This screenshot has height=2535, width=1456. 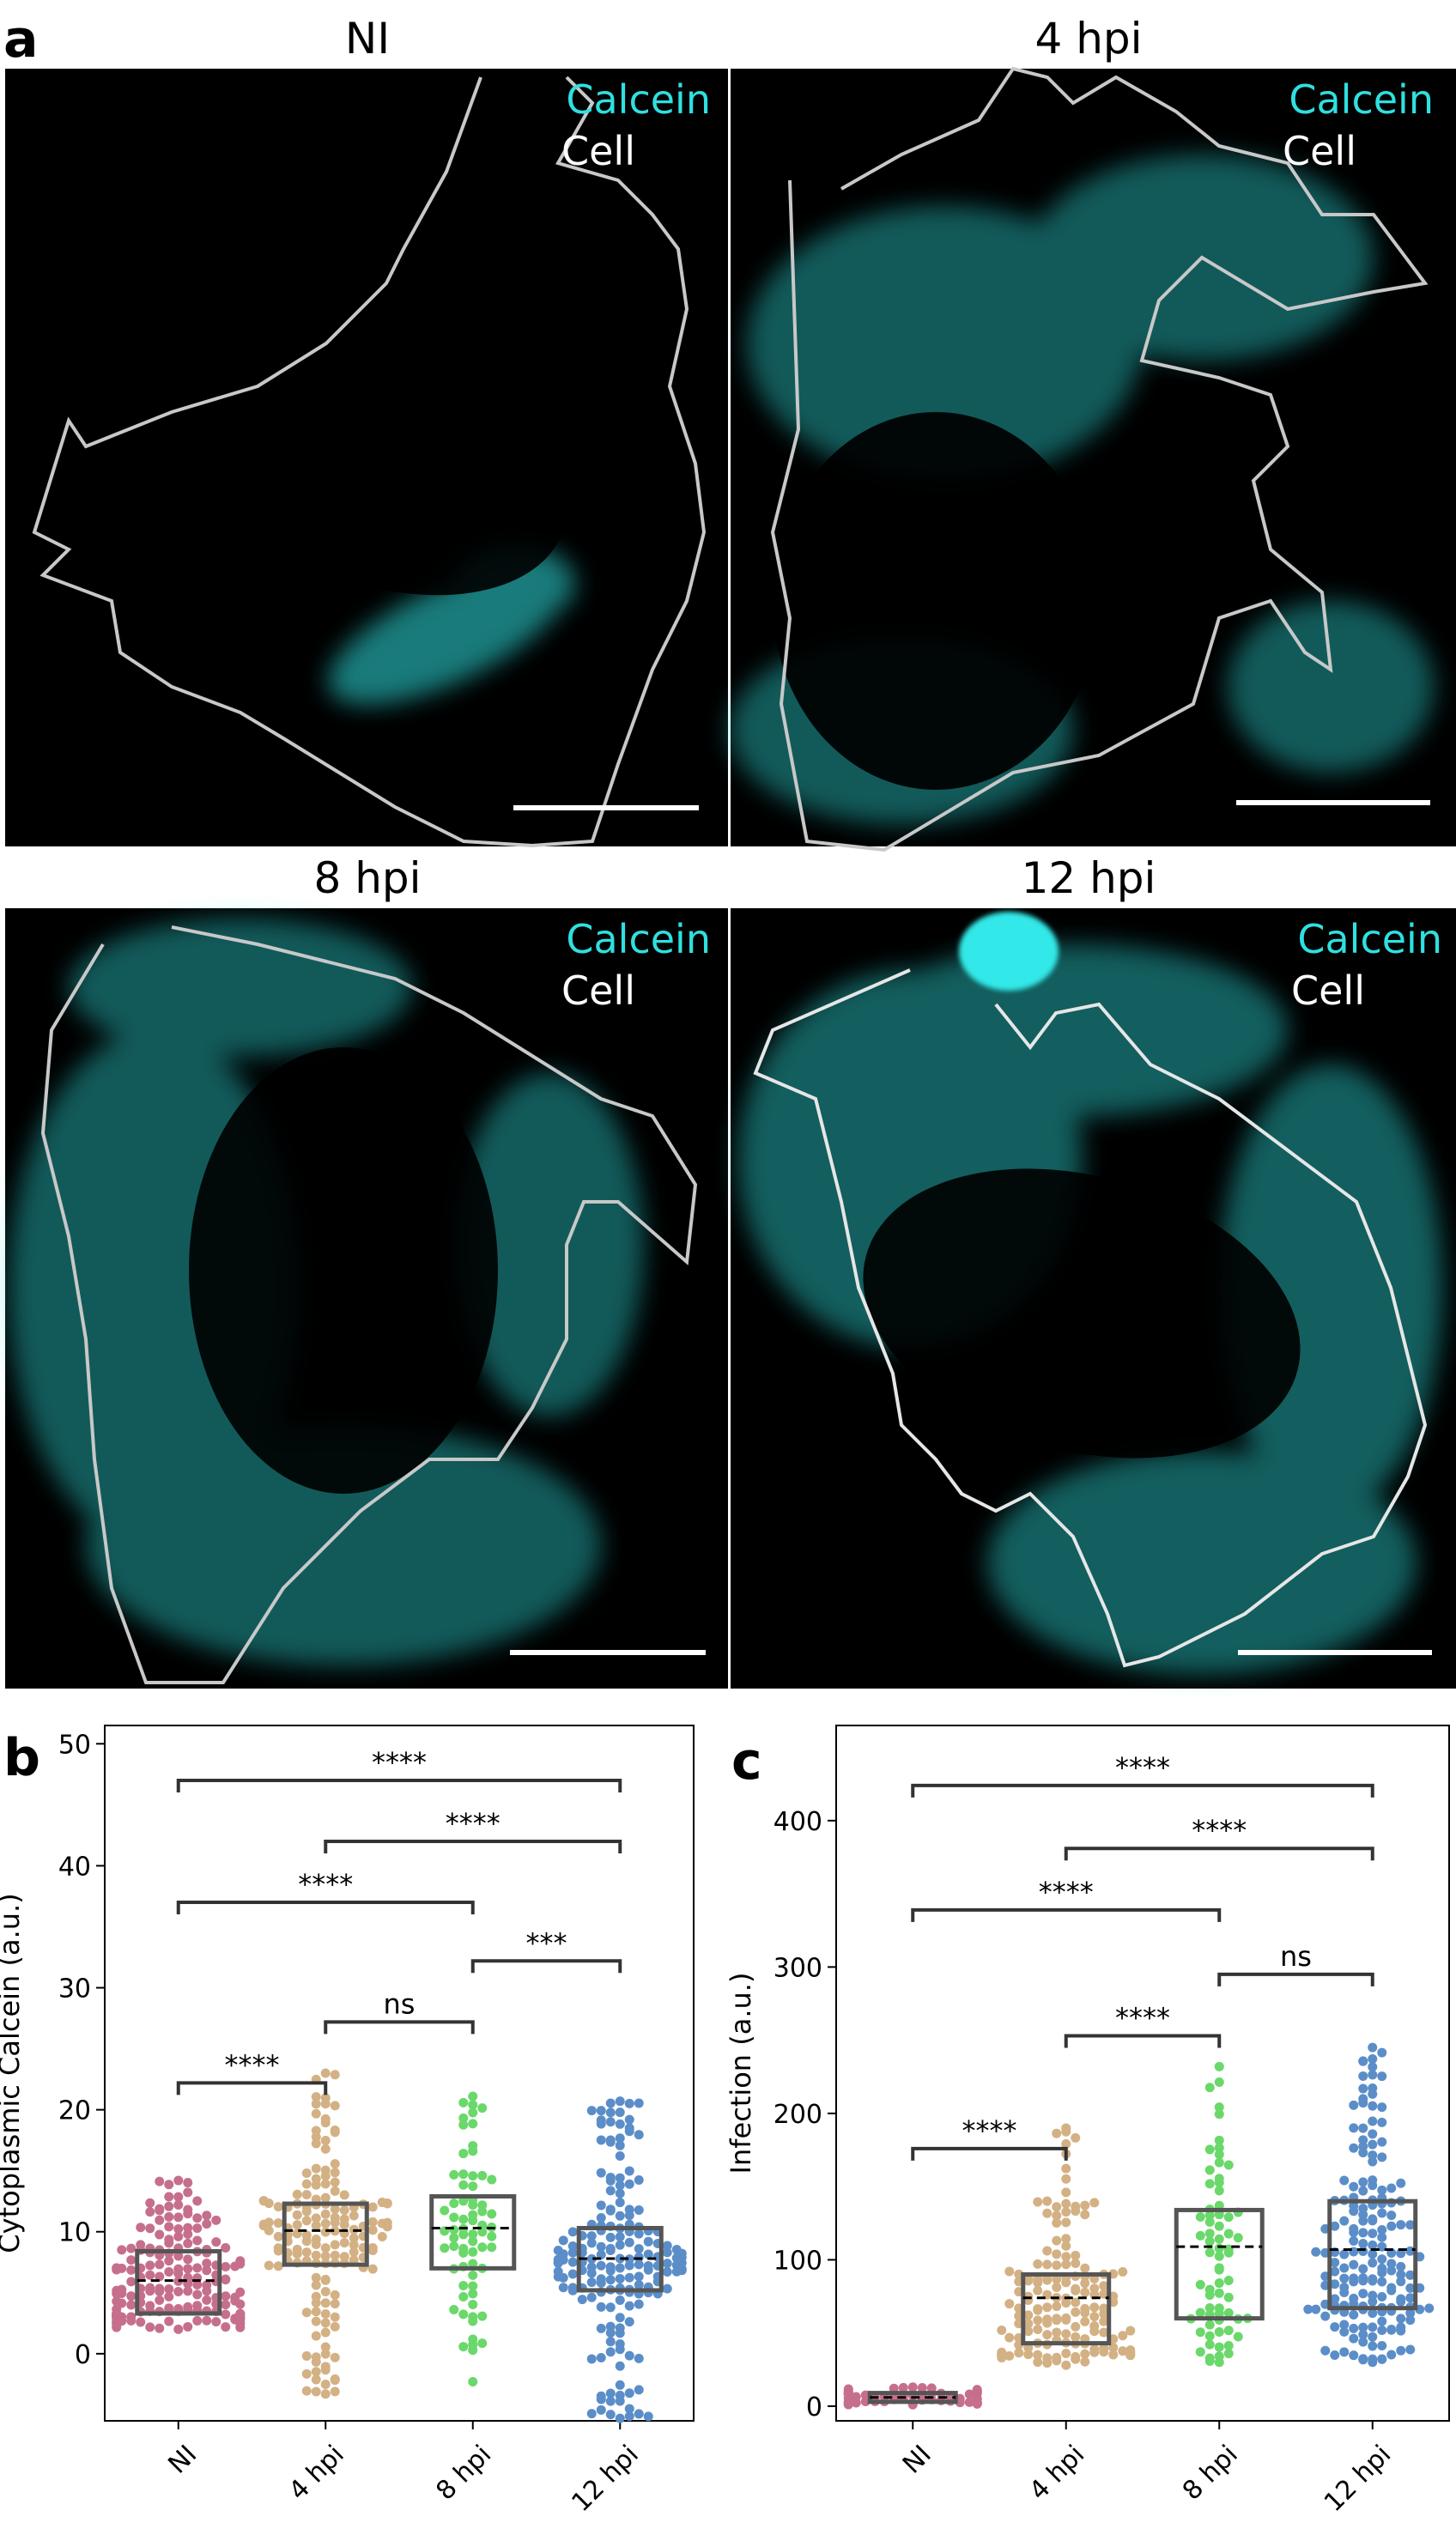 What do you see at coordinates (814, 2407) in the screenshot?
I see `y-tick-label: 0` at bounding box center [814, 2407].